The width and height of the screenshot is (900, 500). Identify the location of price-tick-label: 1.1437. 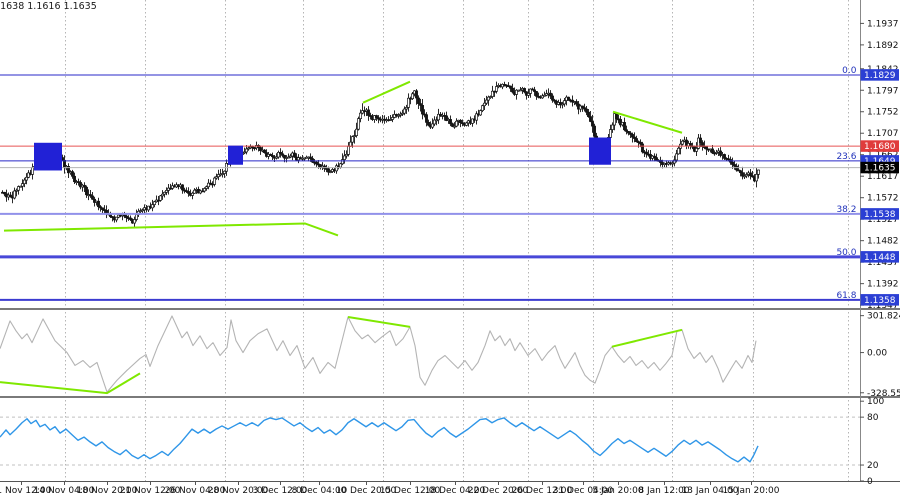
(883, 263).